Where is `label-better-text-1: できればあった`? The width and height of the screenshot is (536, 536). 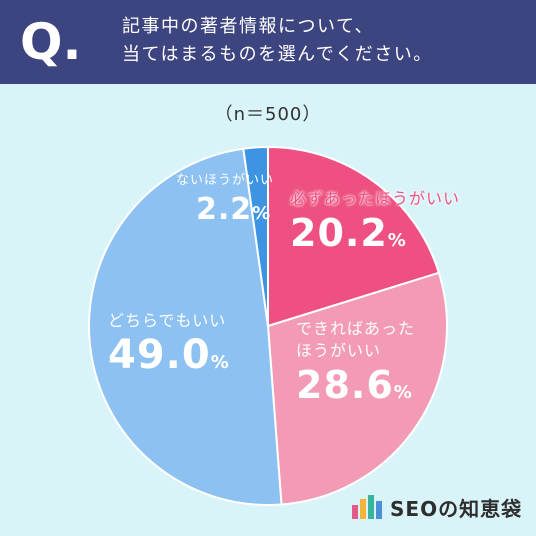 label-better-text-1: できればあった is located at coordinates (356, 328).